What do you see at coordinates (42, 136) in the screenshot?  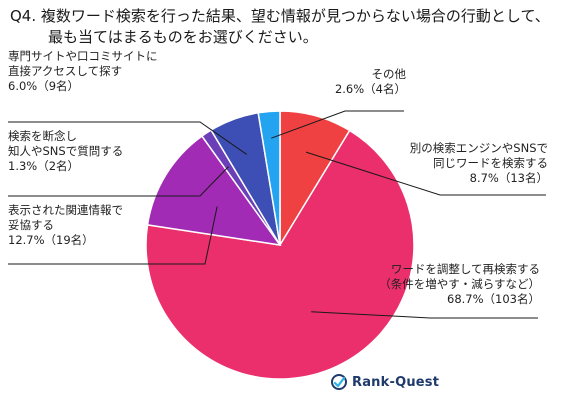 I see `slice-label-3: 検索を断念し` at bounding box center [42, 136].